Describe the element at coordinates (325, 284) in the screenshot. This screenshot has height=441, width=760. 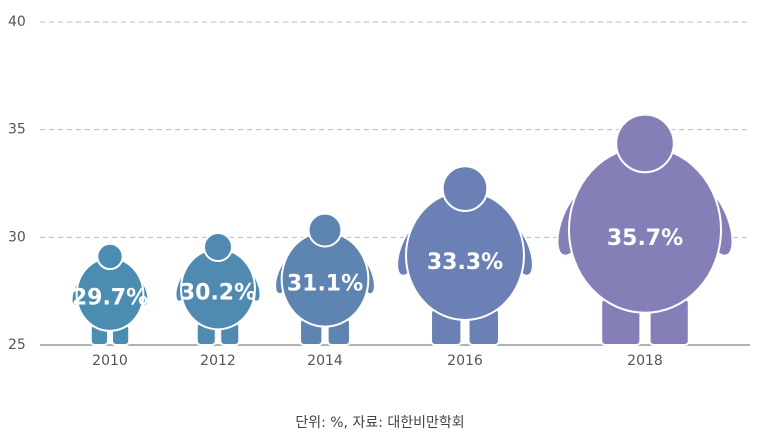
I see `value-label: 31.1%` at that location.